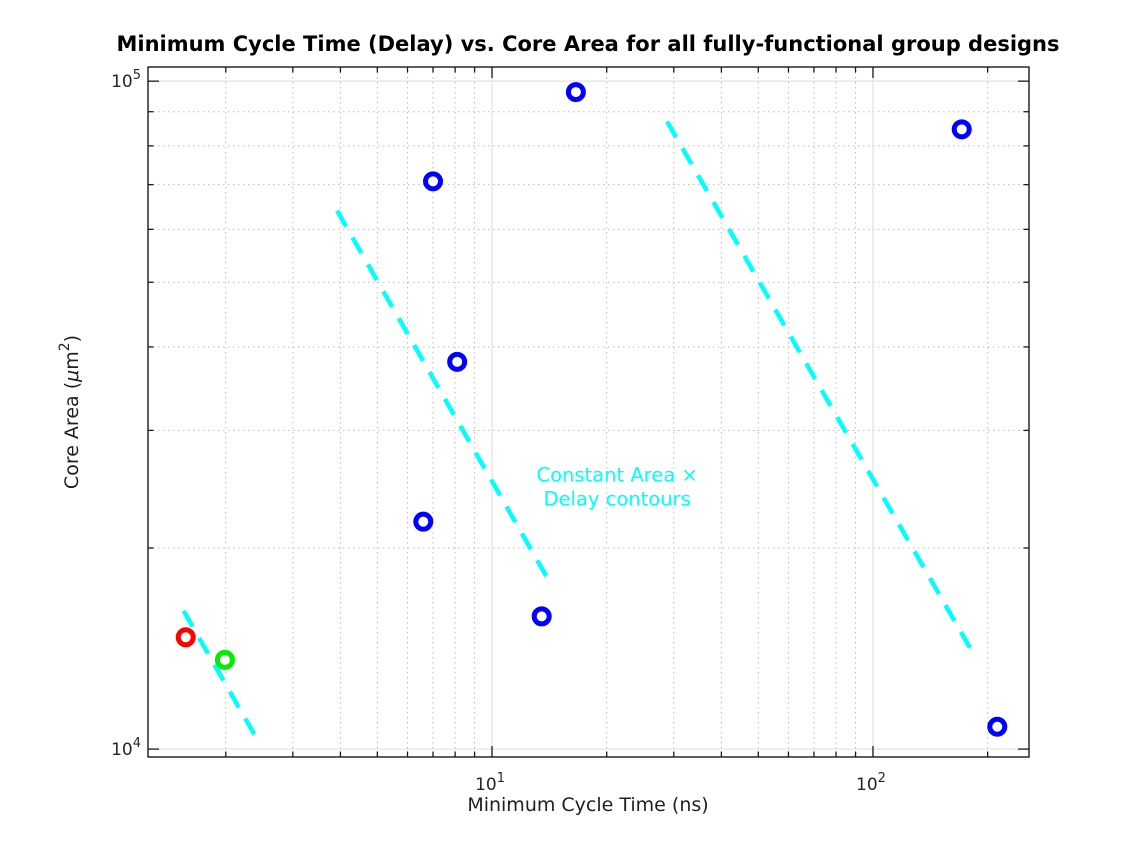 The width and height of the screenshot is (1135, 851). What do you see at coordinates (126, 748) in the screenshot?
I see `y-tick-label: 10⁴` at bounding box center [126, 748].